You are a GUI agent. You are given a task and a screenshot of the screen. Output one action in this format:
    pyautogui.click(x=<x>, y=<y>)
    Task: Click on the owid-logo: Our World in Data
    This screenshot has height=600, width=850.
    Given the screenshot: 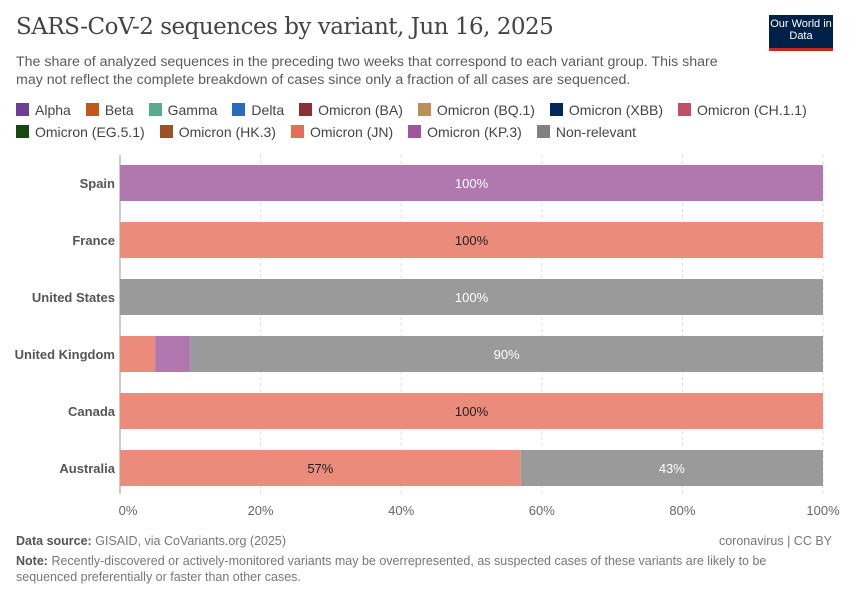 What is the action you would take?
    pyautogui.click(x=801, y=33)
    